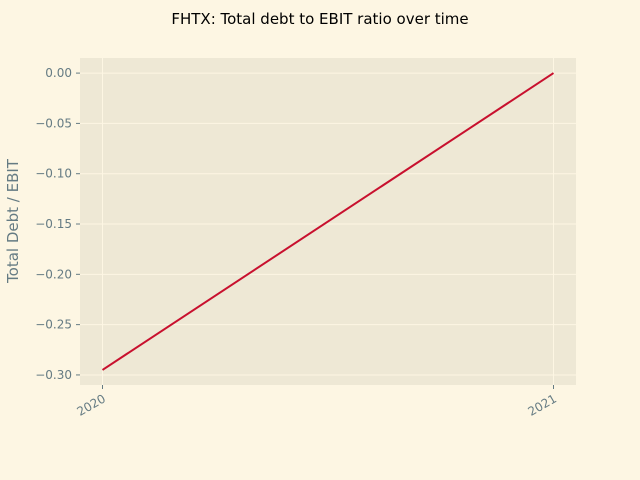 The image size is (640, 480). I want to click on y-tick-label: −0.10, so click(53, 174).